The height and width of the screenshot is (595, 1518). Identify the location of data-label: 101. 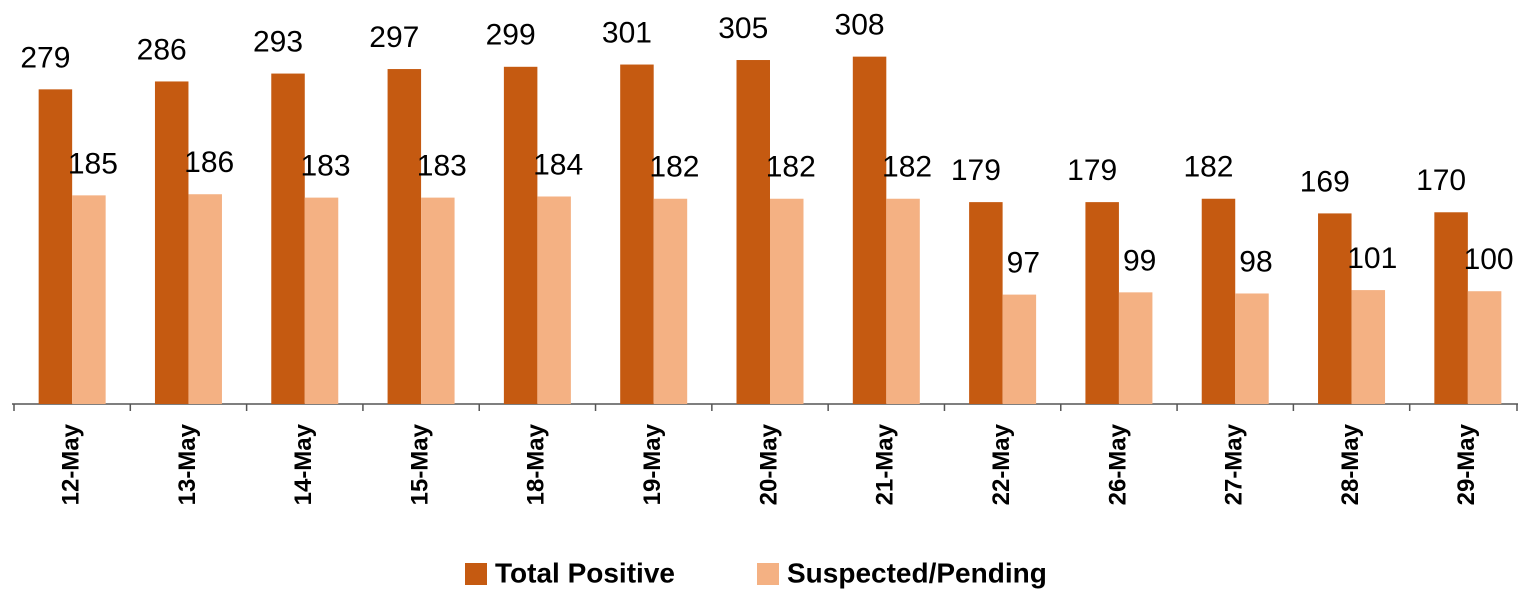
(1372, 258).